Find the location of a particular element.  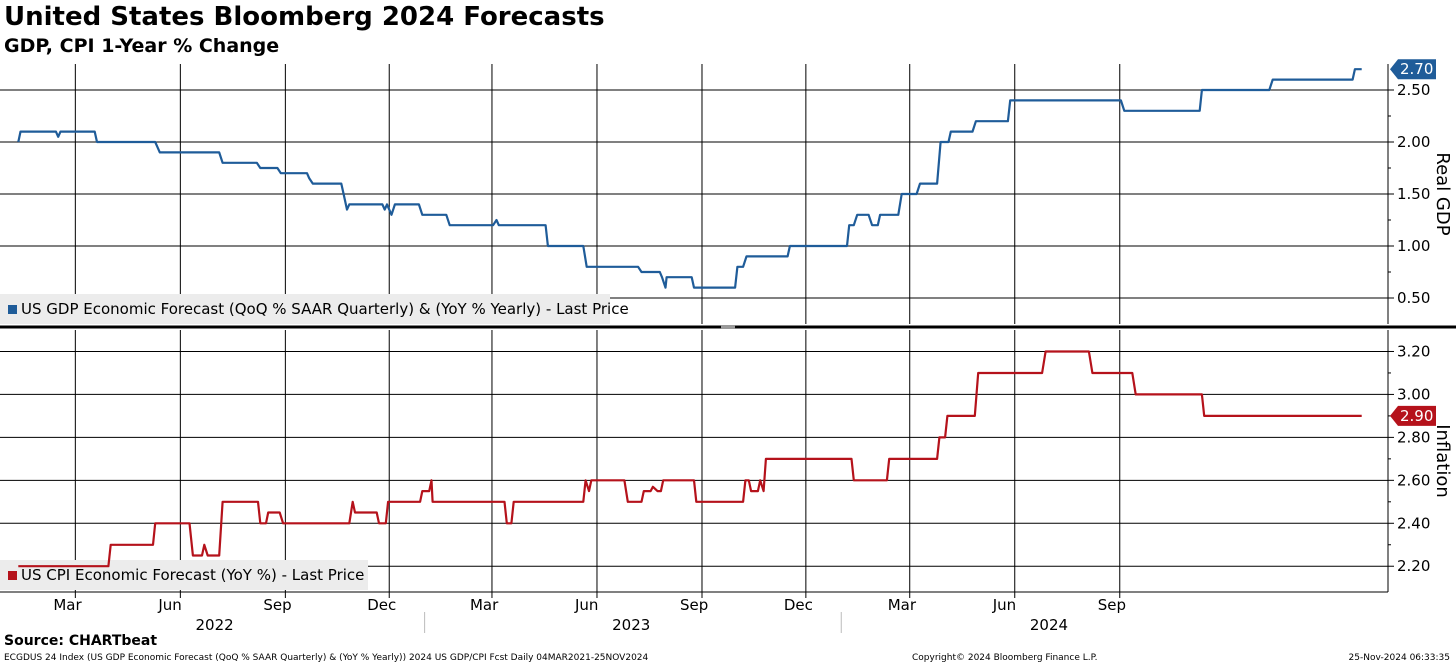

panel-divider-handle is located at coordinates (728, 327).